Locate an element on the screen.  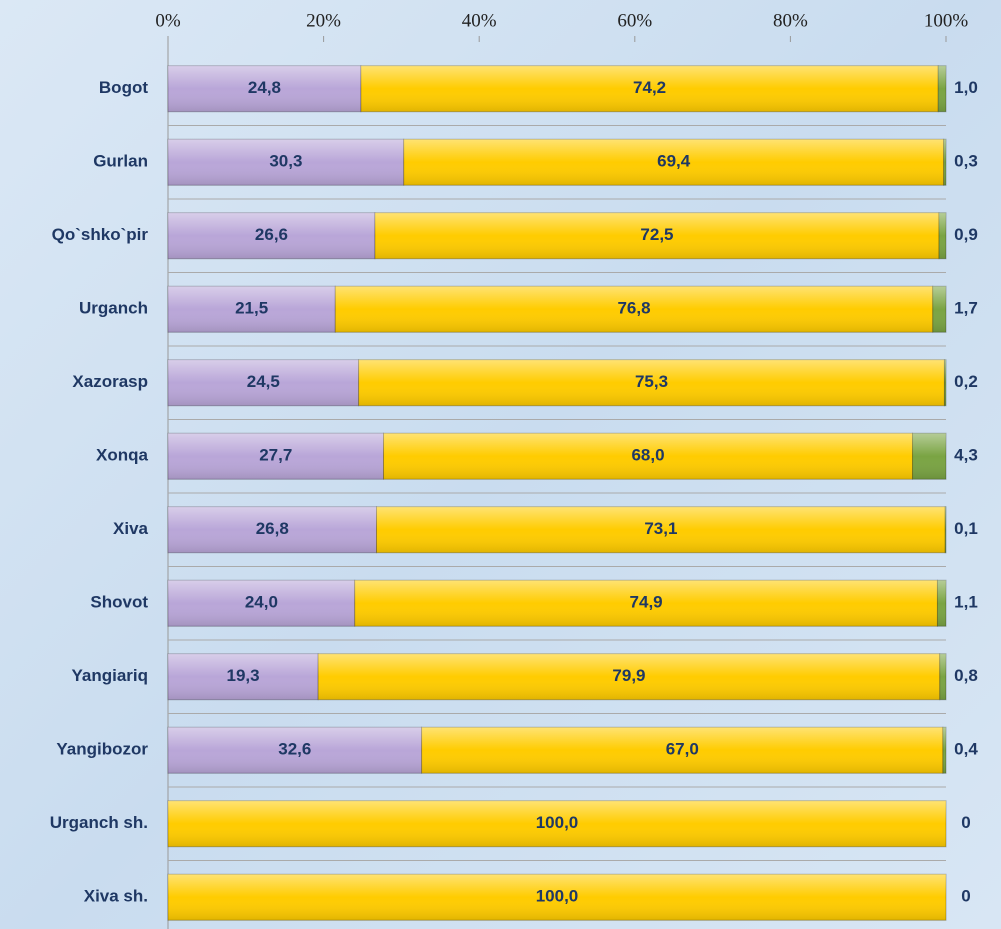
data-label: 0,4 is located at coordinates (966, 749).